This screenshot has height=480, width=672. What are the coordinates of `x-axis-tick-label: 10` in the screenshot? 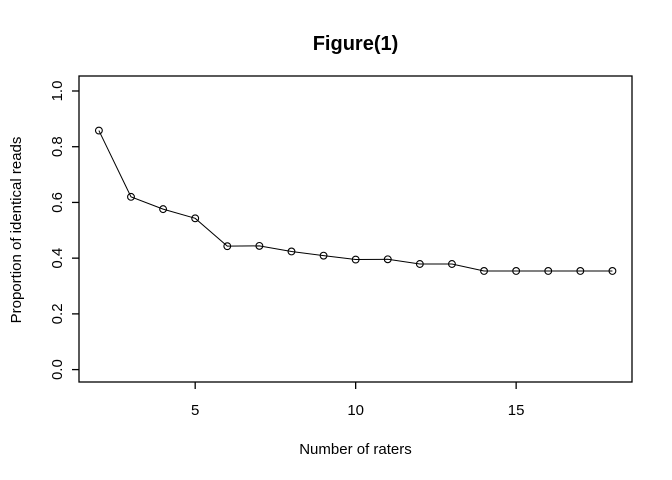 It's located at (355, 410).